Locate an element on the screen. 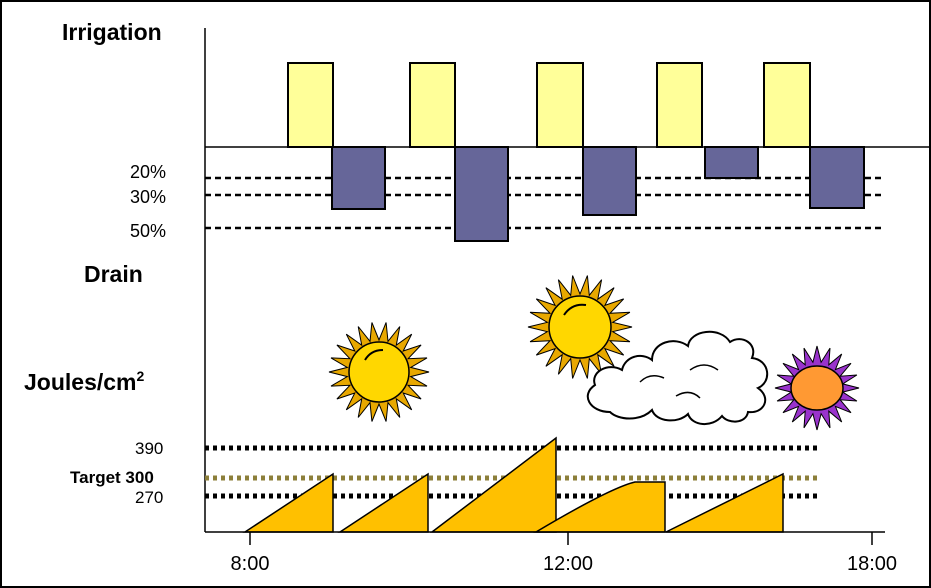  energy-level-label: 390 is located at coordinates (149, 448).